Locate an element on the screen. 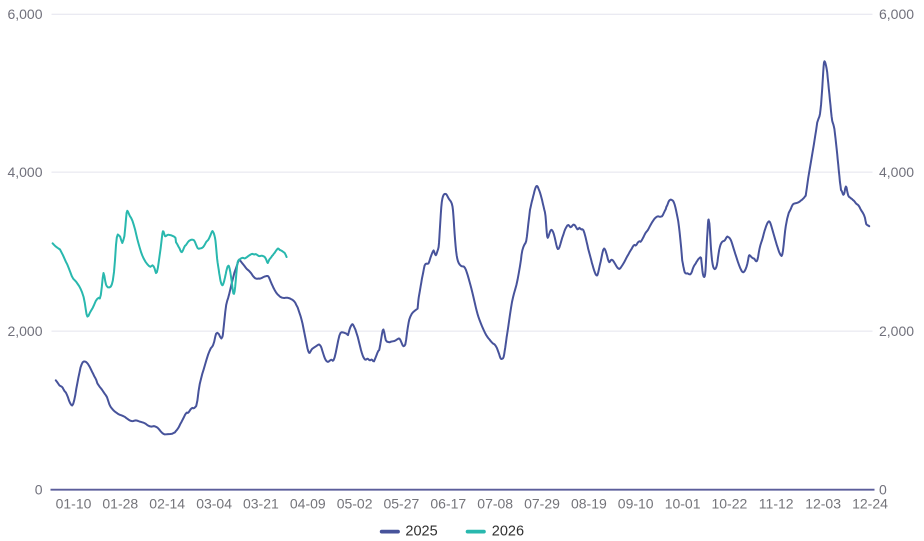 The image size is (924, 541). svg-text: 02-14 is located at coordinates (167, 503).